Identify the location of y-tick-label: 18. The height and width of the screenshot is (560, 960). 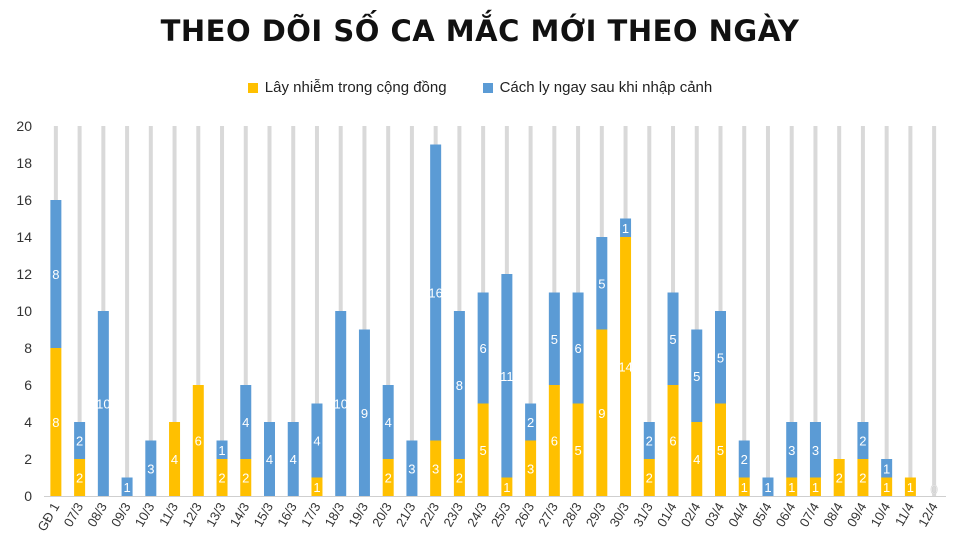
(24, 163).